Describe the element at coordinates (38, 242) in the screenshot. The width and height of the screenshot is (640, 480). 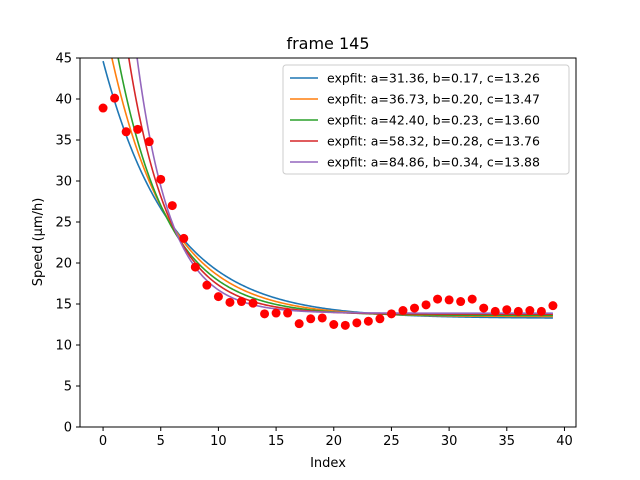
I see `y-axis-label: Speed (μm/h)` at that location.